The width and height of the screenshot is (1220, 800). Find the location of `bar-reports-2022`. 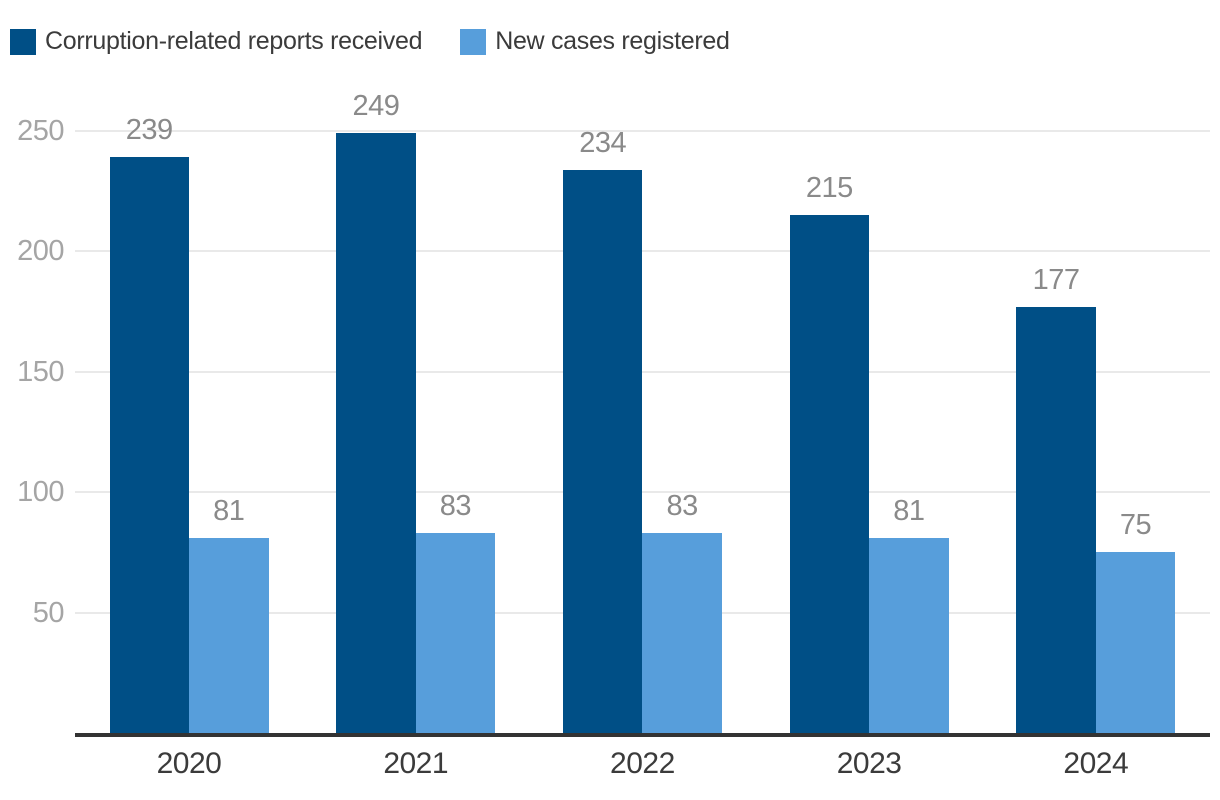

bar-reports-2022 is located at coordinates (602, 451).